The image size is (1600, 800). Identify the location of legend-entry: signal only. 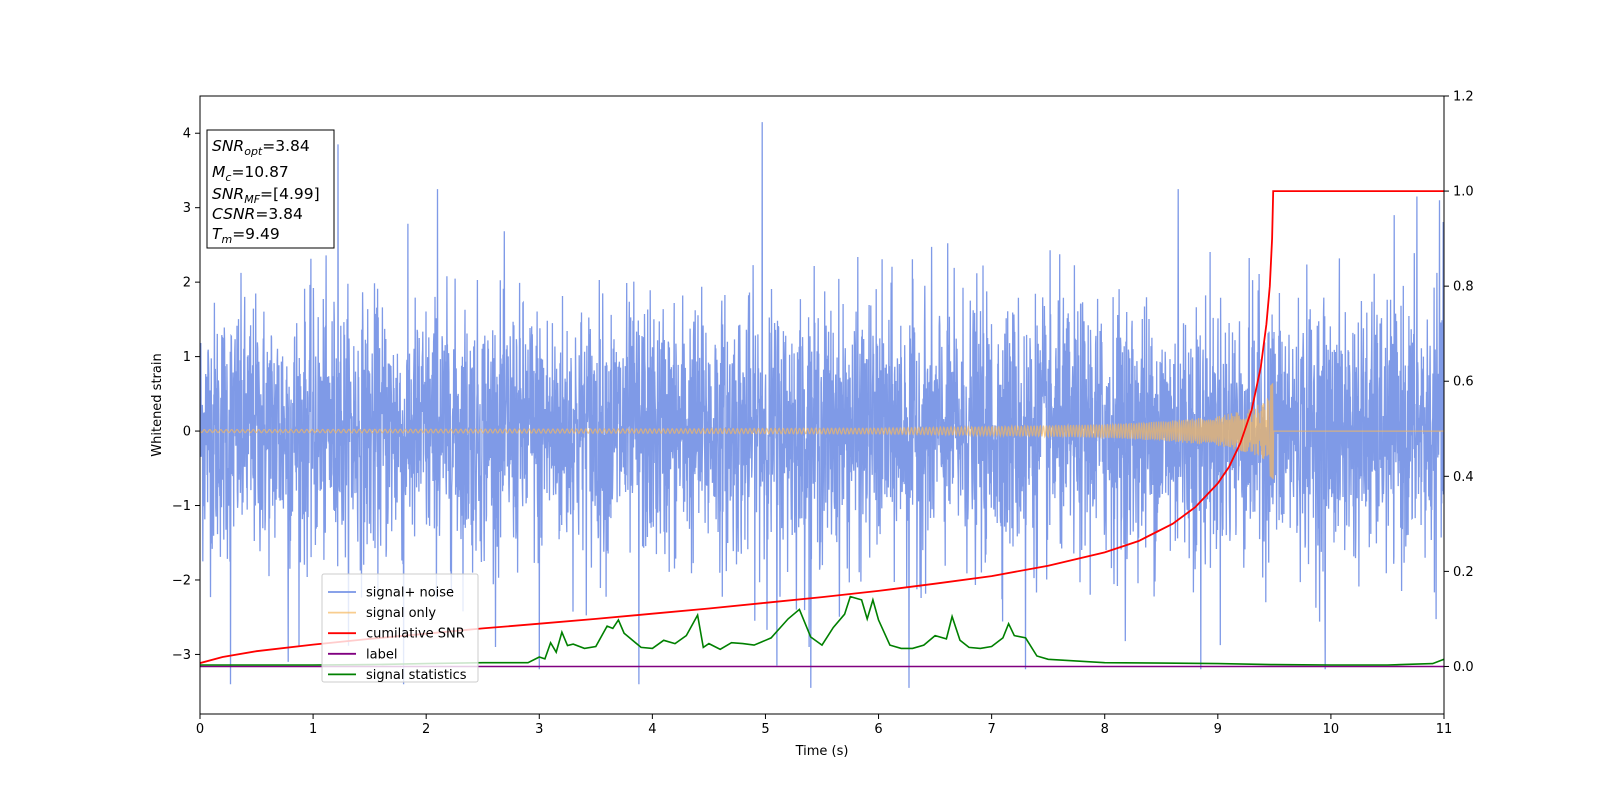
(401, 613).